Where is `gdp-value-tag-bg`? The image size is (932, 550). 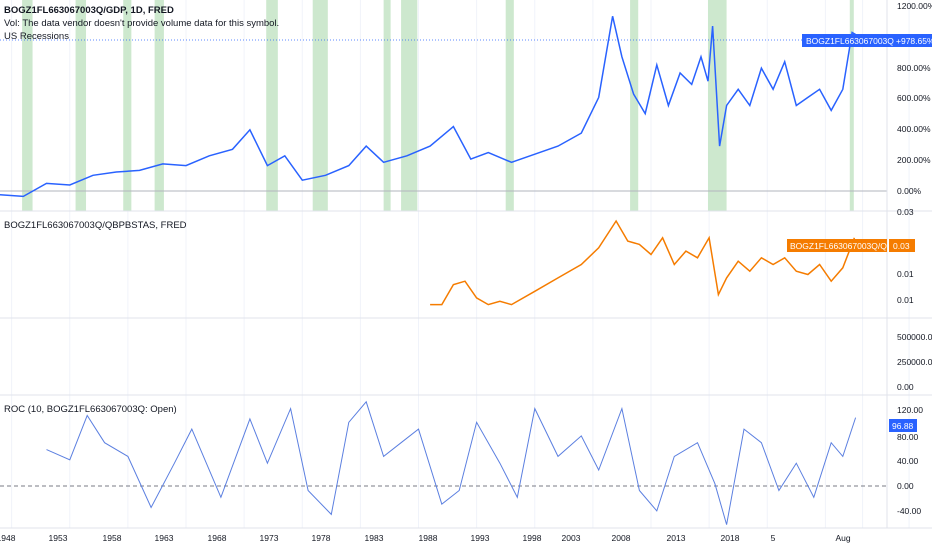
gdp-value-tag-bg is located at coordinates (913, 40).